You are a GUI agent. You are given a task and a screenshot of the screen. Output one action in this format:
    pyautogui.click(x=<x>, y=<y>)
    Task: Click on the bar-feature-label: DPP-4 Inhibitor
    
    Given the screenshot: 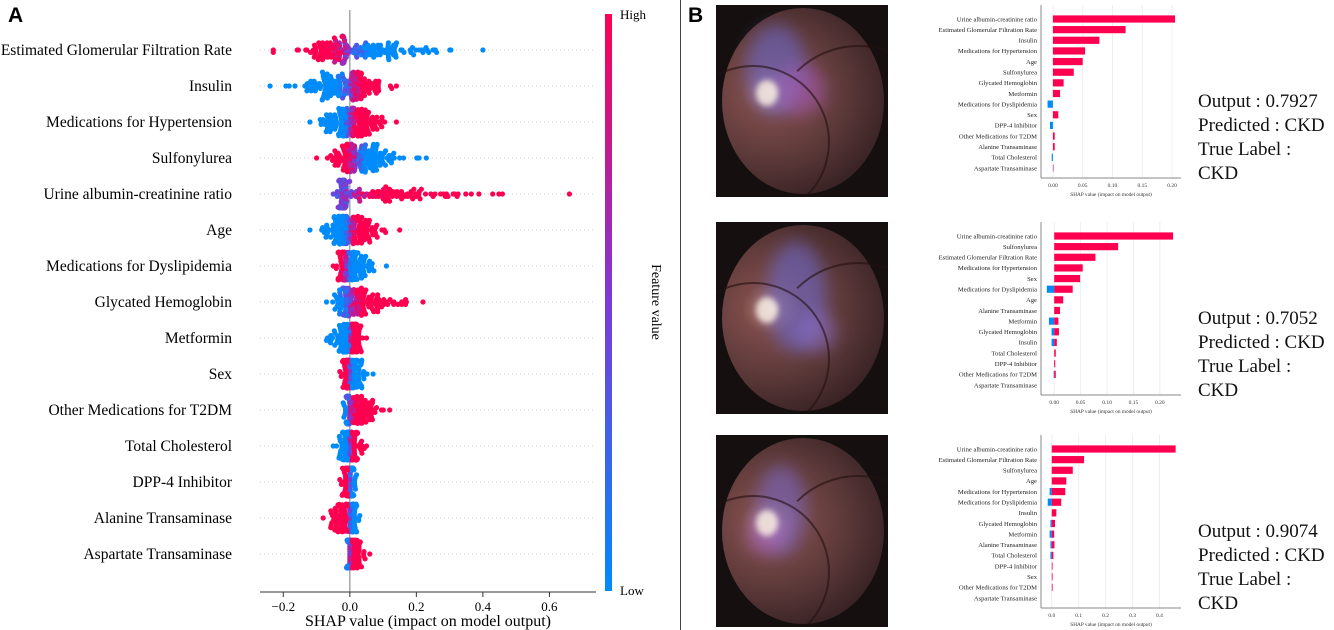 What is the action you would take?
    pyautogui.click(x=1016, y=364)
    